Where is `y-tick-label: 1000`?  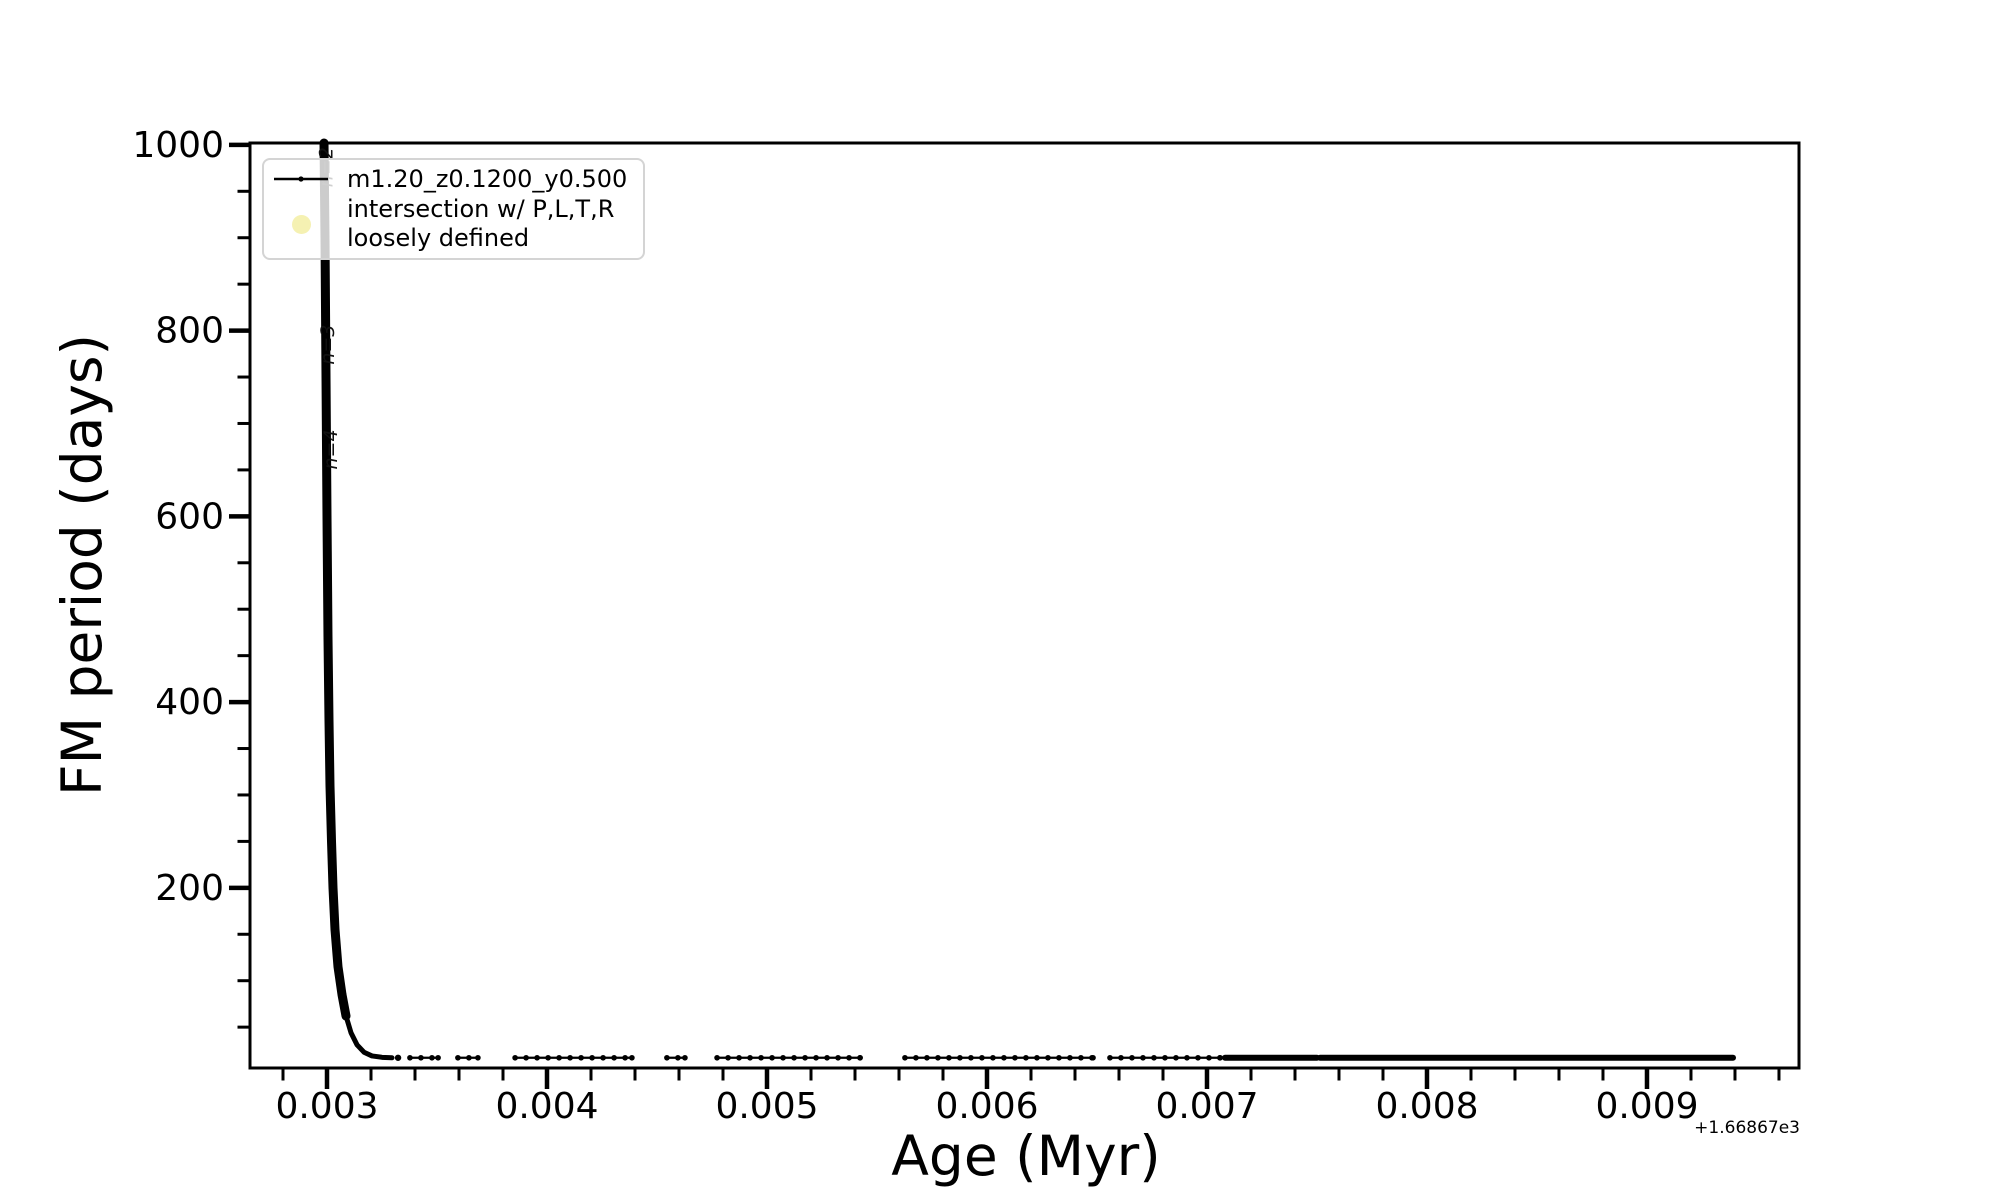
y-tick-label: 1000 is located at coordinates (178, 145).